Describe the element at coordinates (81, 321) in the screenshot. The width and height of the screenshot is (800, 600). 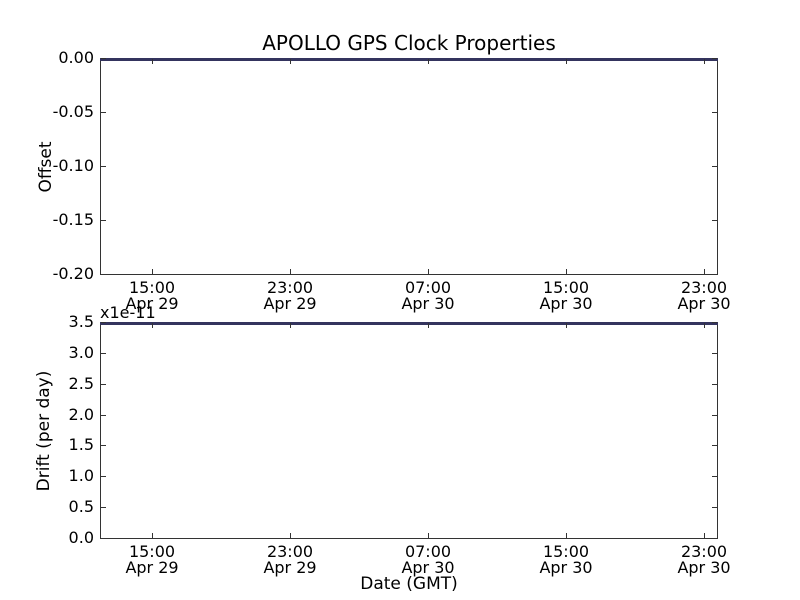
I see `y-tick-label: 3.5` at that location.